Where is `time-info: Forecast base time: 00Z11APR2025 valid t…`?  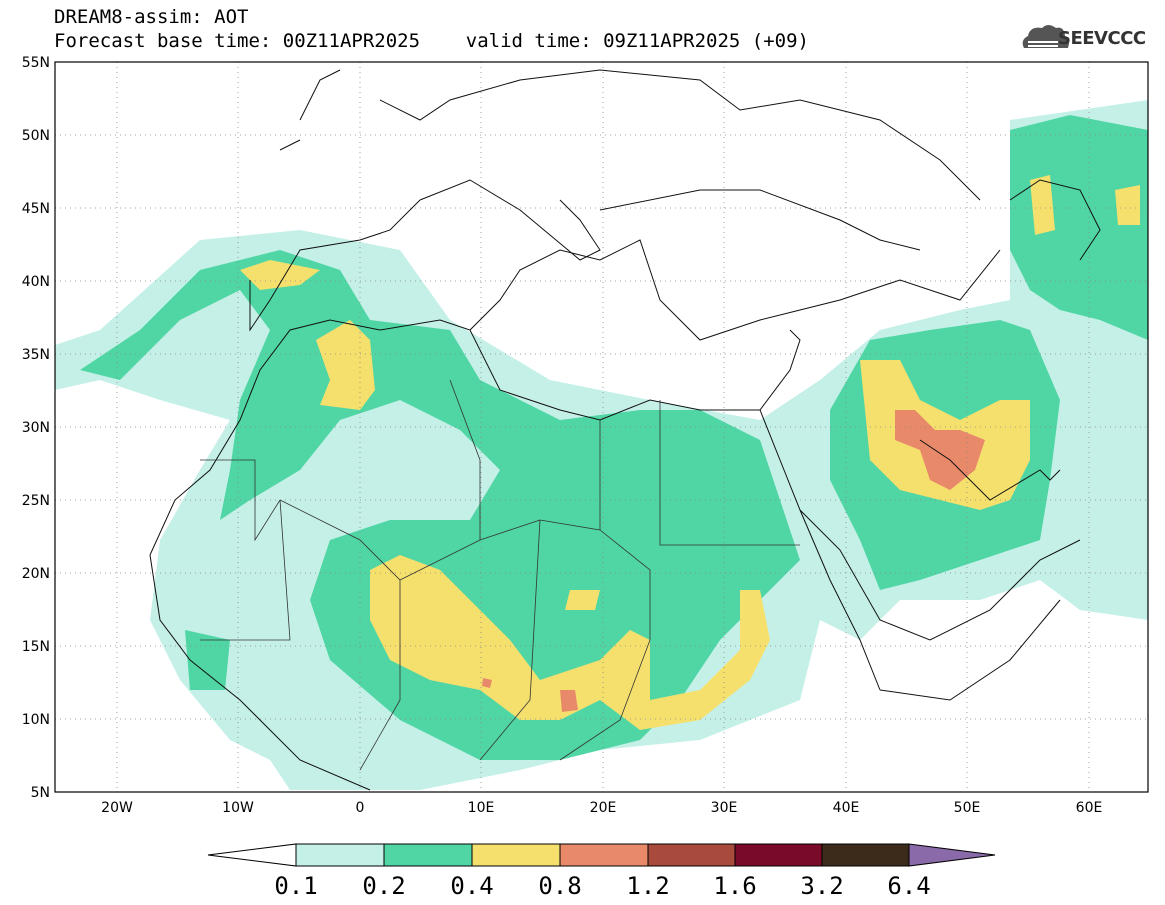
time-info: Forecast base time: 00Z11APR2025 valid t… is located at coordinates (431, 41).